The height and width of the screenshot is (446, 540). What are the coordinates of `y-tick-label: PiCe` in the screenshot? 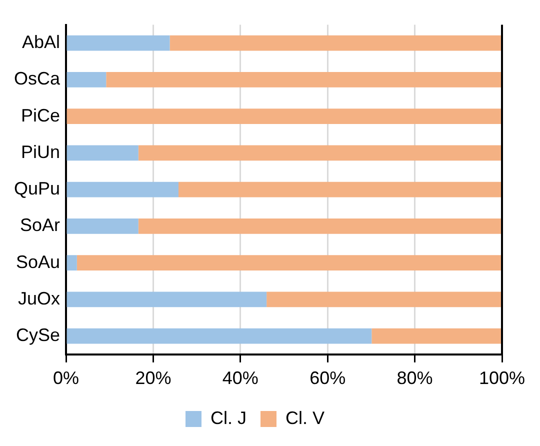 It's located at (40, 115).